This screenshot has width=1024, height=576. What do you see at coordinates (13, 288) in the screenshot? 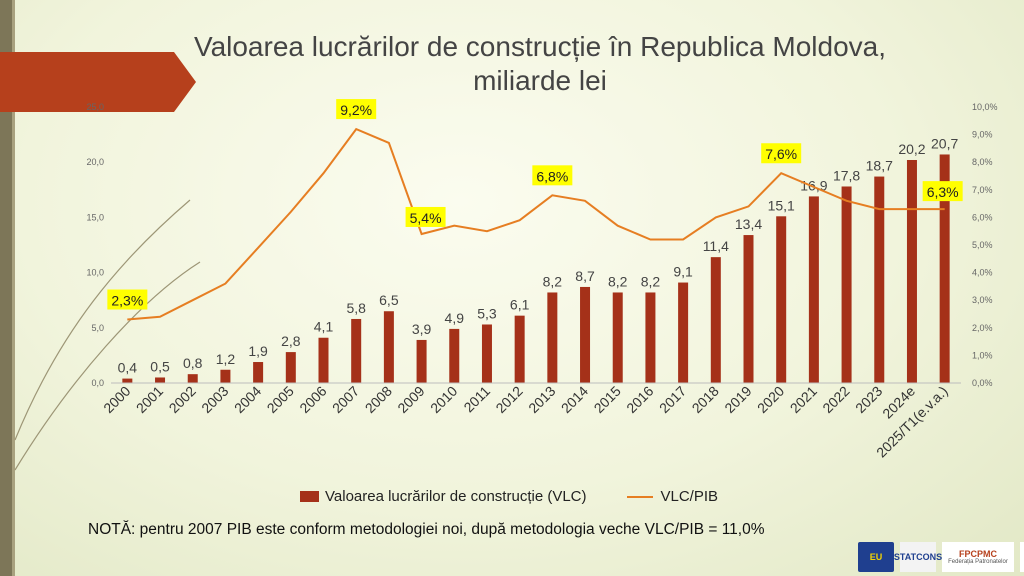
I see `left-decor-stripe` at bounding box center [13, 288].